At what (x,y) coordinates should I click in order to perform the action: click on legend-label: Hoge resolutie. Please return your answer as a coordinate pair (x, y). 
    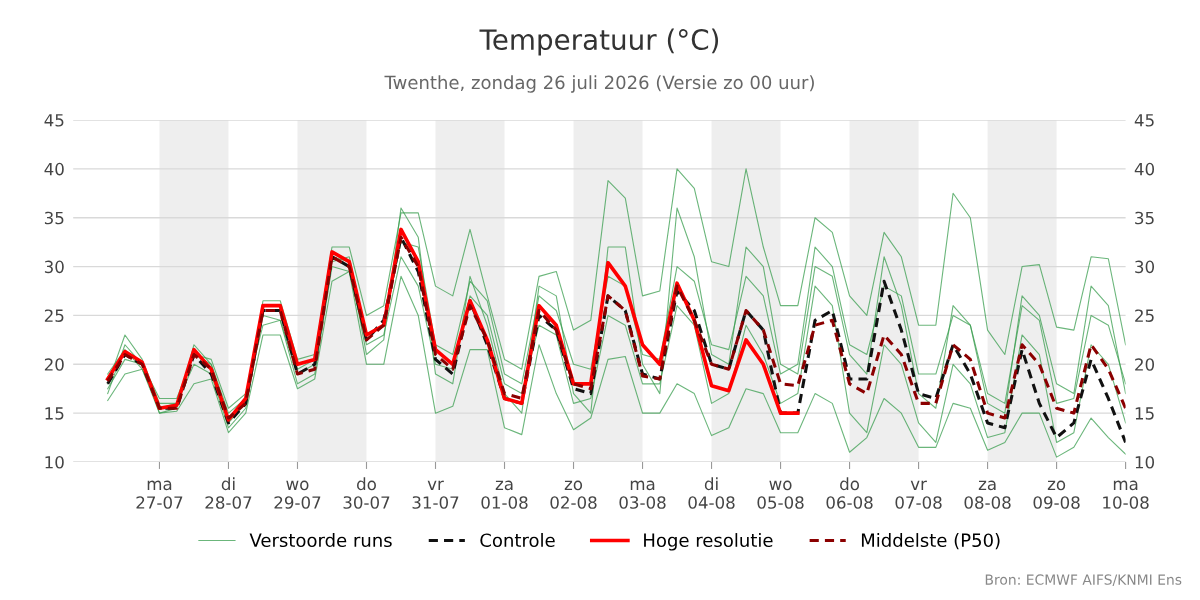
    Looking at the image, I should click on (708, 542).